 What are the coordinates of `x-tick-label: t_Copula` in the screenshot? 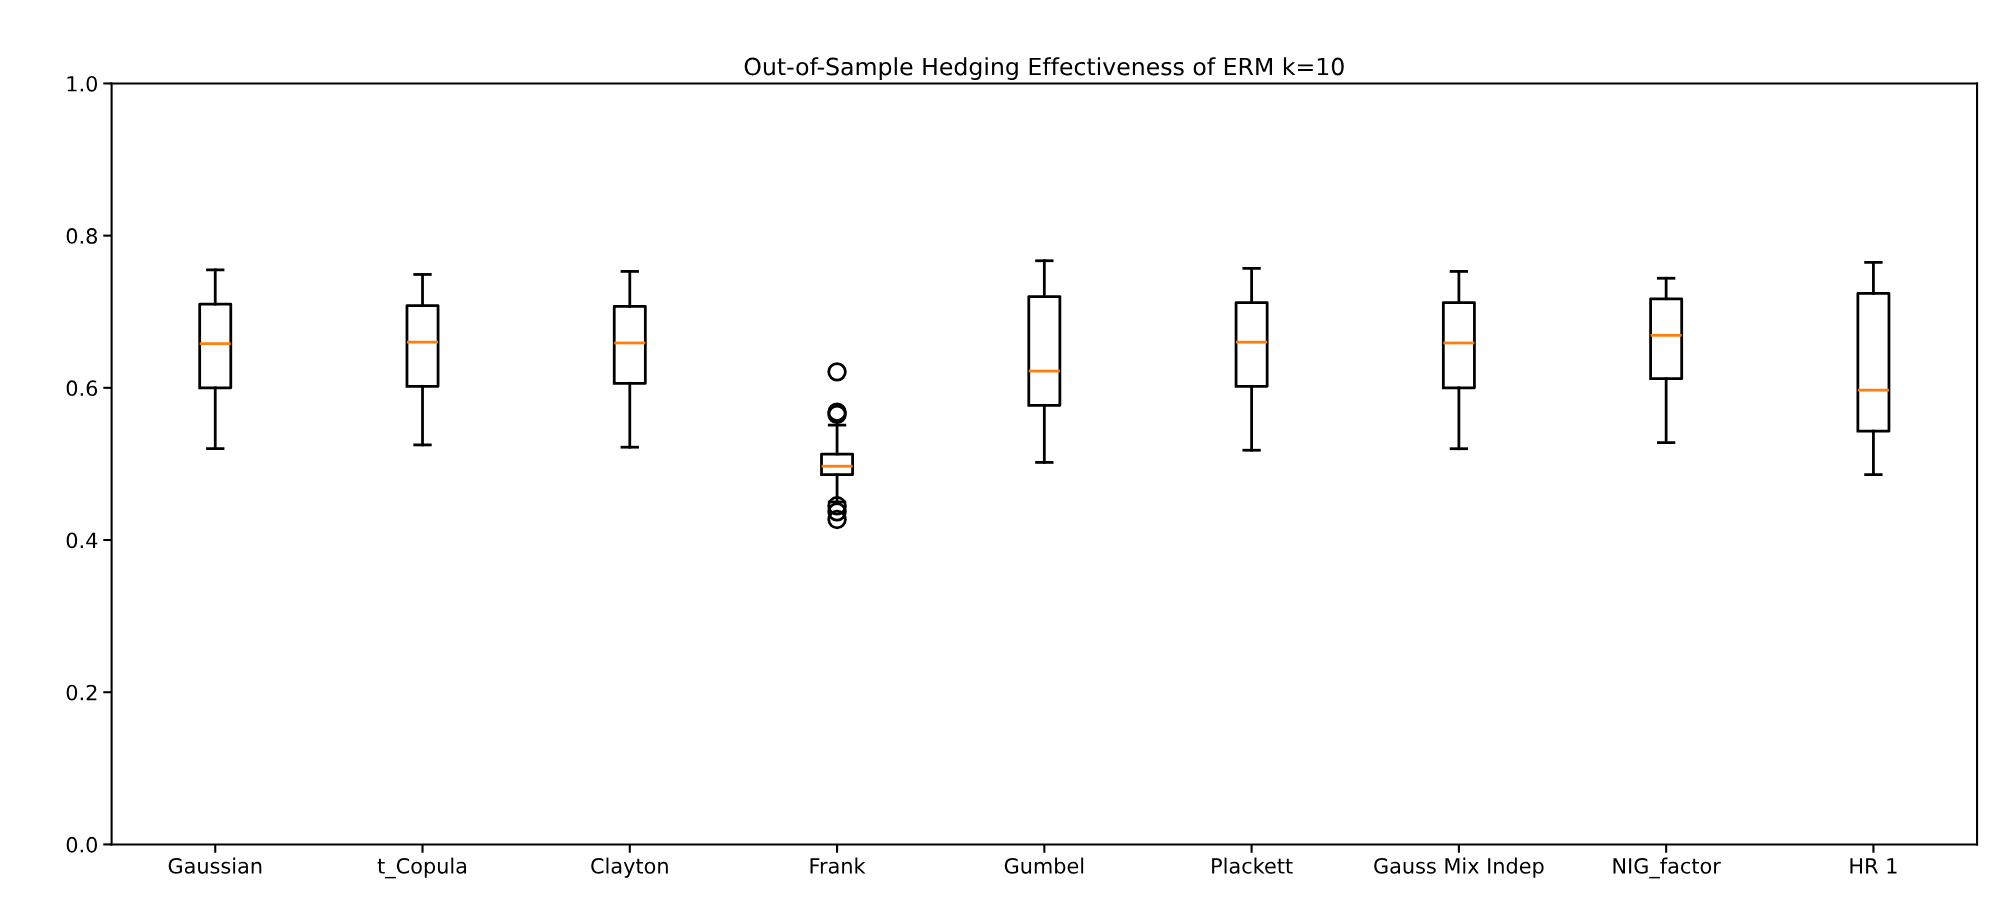 It's located at (422, 868).